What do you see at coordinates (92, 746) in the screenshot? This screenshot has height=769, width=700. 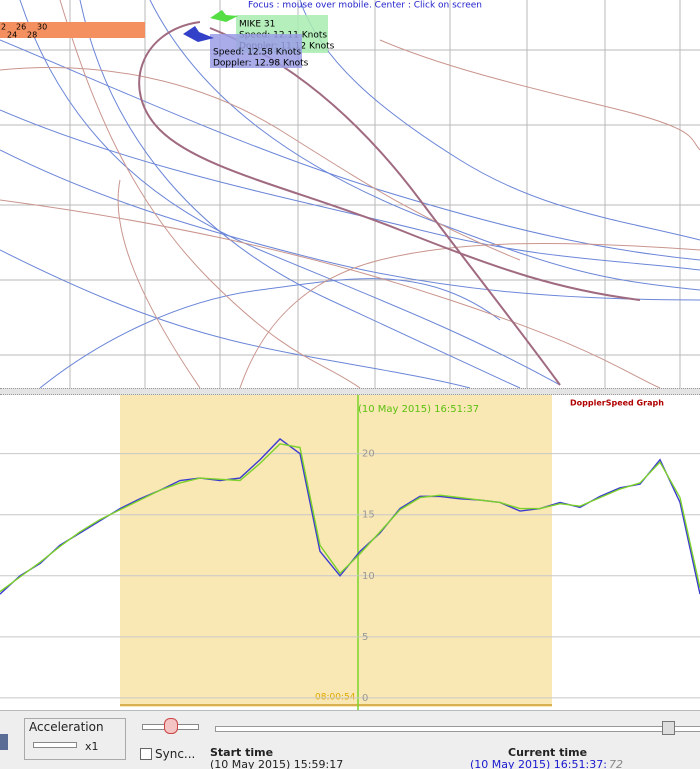 I see `multiplier: x1` at bounding box center [92, 746].